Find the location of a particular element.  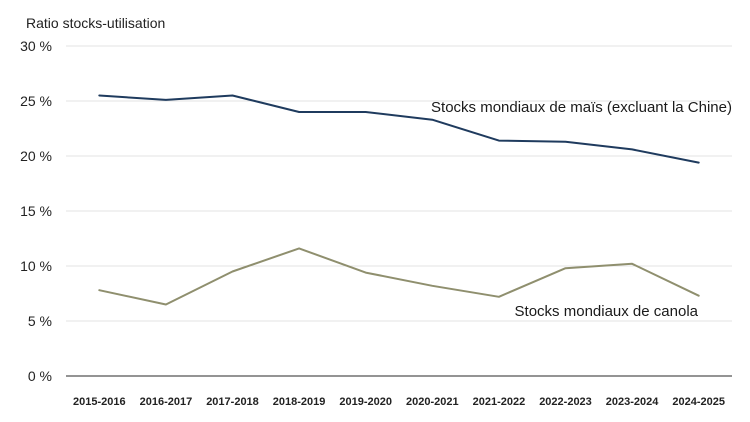

y-tick-label: 5 % is located at coordinates (40, 321).